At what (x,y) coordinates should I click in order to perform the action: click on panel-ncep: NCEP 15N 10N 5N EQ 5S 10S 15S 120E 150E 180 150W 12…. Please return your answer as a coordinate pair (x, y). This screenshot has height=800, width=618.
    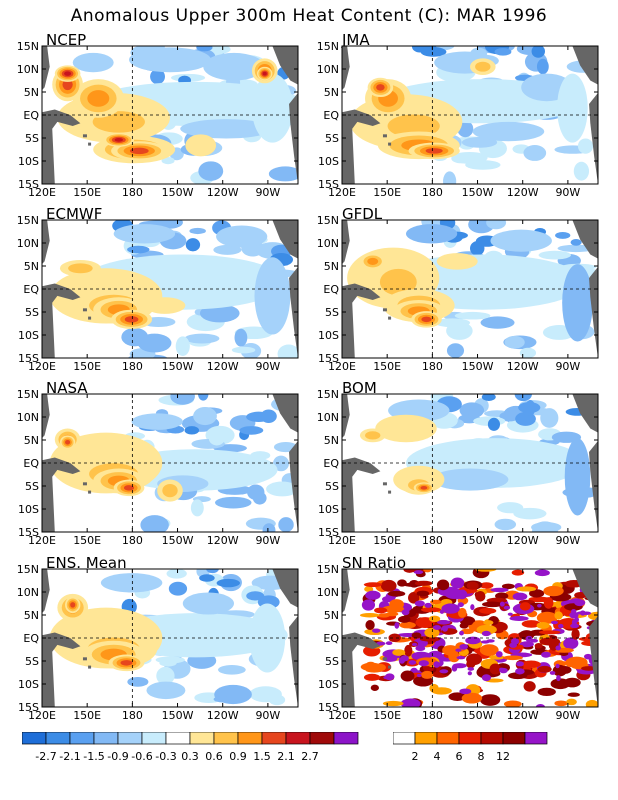
    Looking at the image, I should click on (150, 117).